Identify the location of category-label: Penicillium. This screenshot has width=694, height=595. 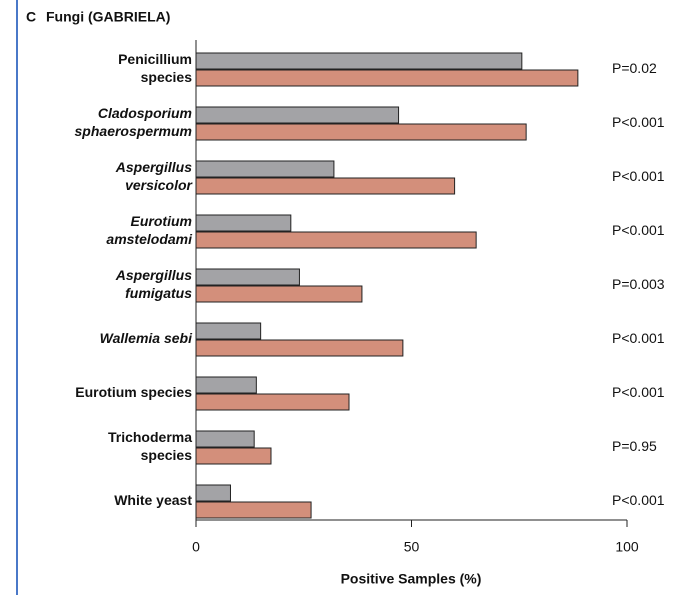
(155, 59).